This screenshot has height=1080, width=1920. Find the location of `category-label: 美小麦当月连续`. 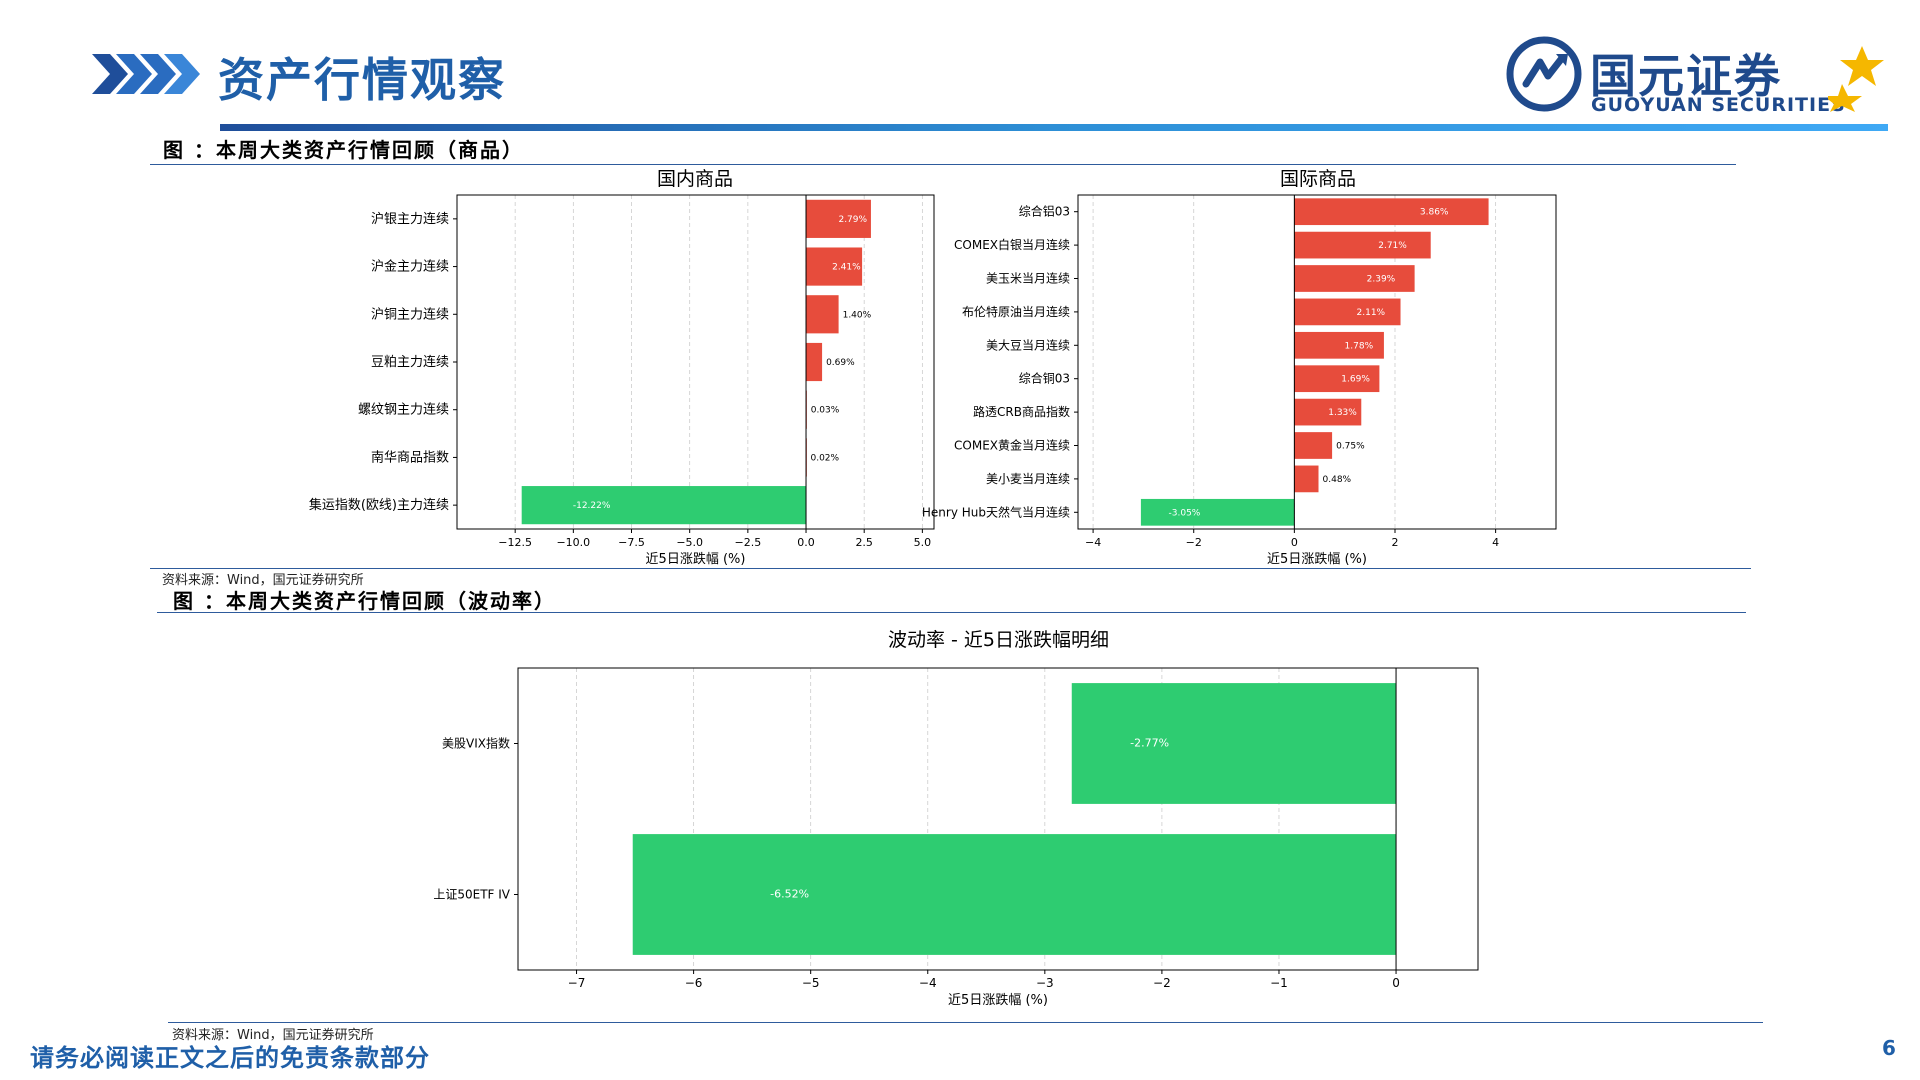

category-label: 美小麦当月连续 is located at coordinates (1028, 478).